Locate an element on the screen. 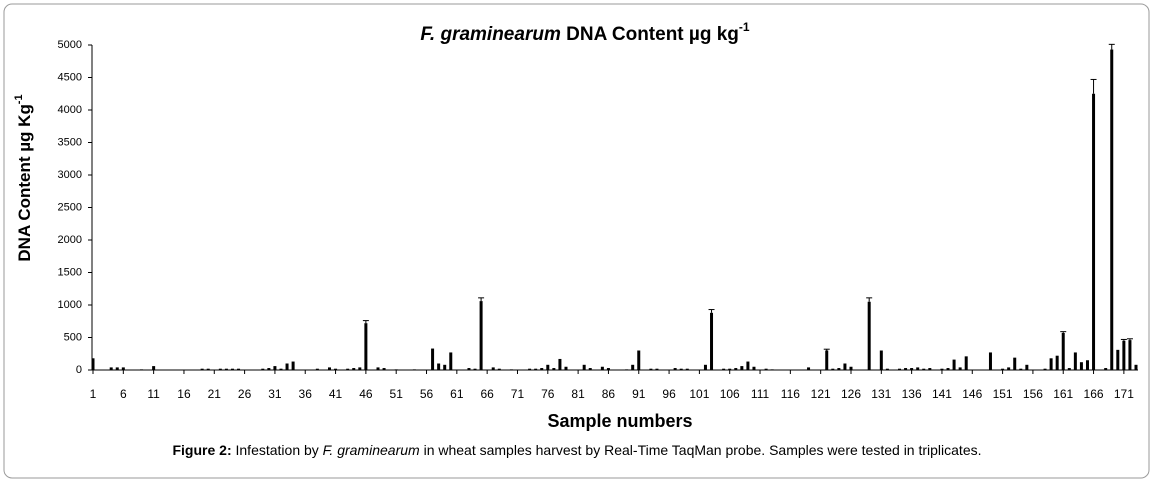 The width and height of the screenshot is (1154, 483). y-tick-label: 1500 is located at coordinates (70, 272).